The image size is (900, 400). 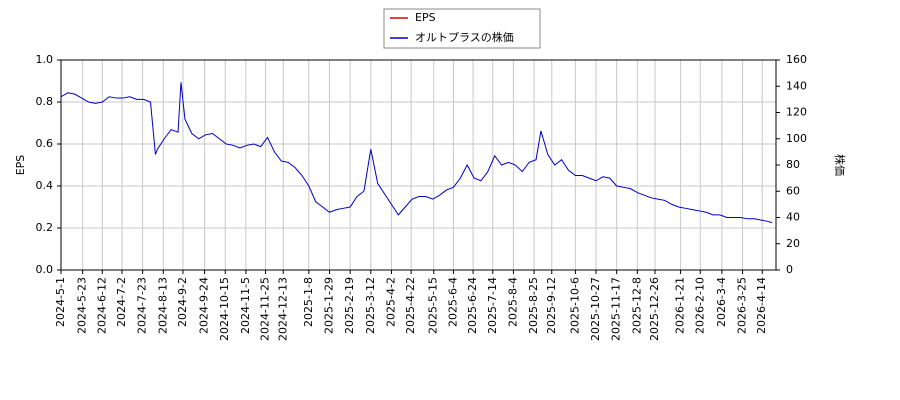 What do you see at coordinates (793, 164) in the screenshot?
I see `y2-tick-label: 80` at bounding box center [793, 164].